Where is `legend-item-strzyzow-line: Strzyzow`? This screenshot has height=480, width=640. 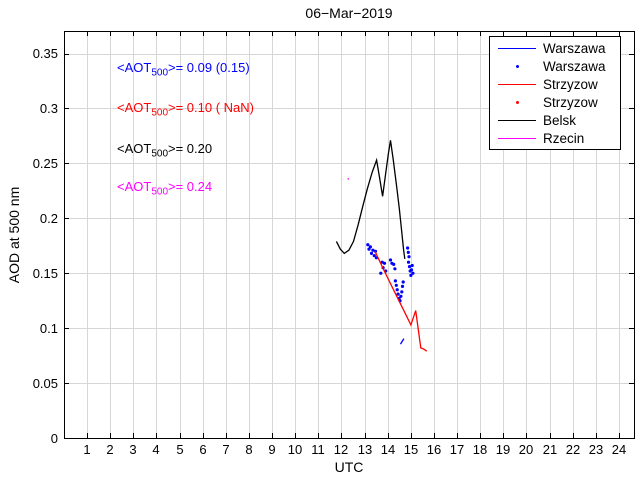 legend-item-strzyzow-line: Strzyzow is located at coordinates (555, 84).